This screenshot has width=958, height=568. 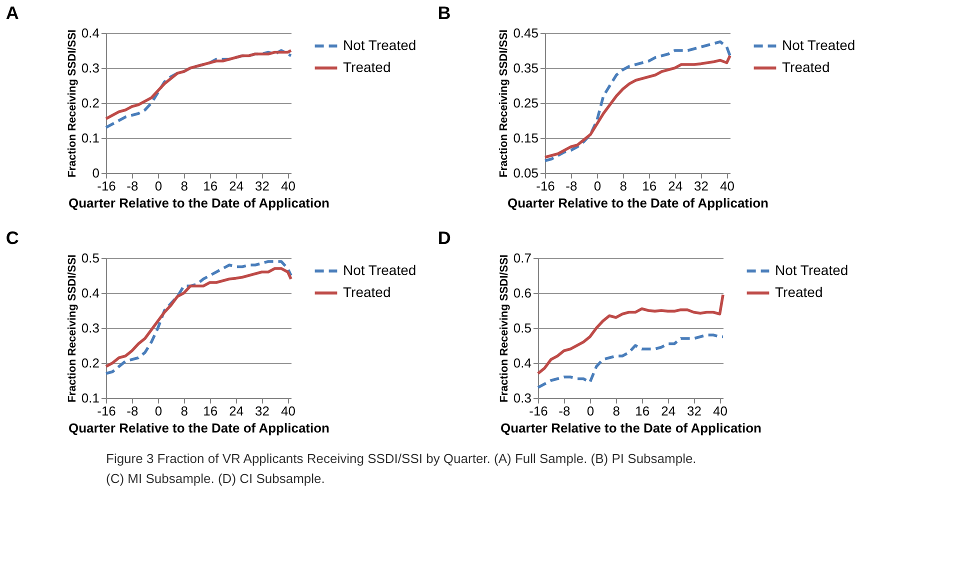 What do you see at coordinates (401, 458) in the screenshot?
I see `caption: Figure 3 Fraction of VR Applicants Receiving SSDI/SSI by Quarter. (A) Full Sample. (B) PI Subsample.` at bounding box center [401, 458].